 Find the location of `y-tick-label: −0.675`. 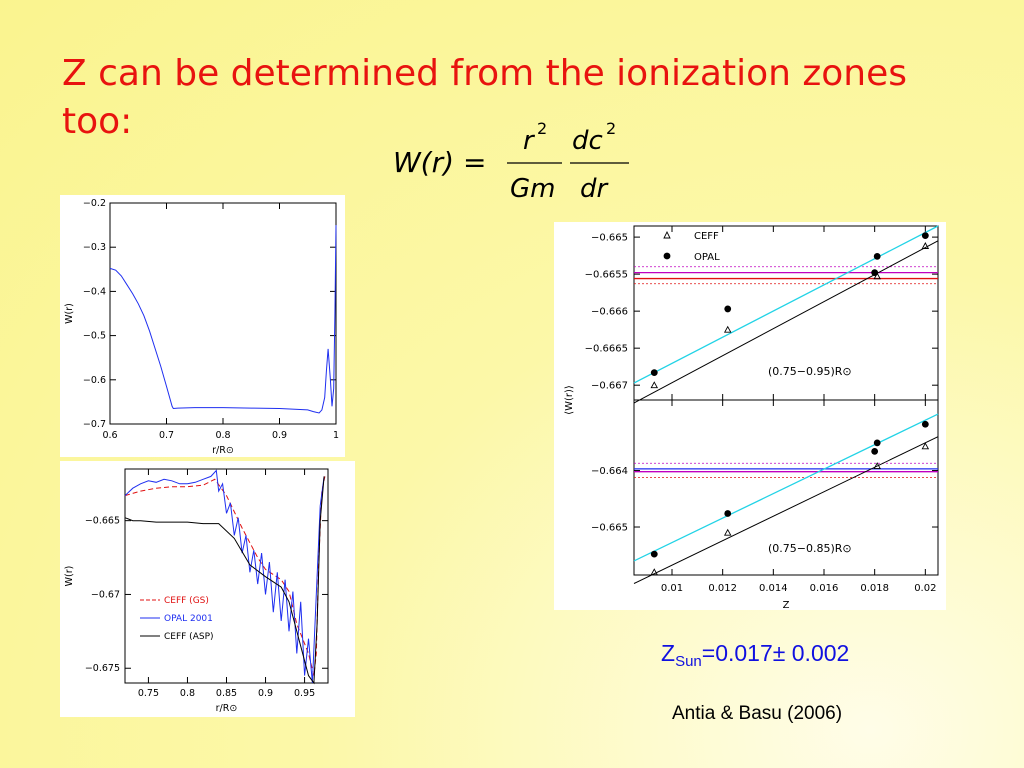

y-tick-label: −0.675 is located at coordinates (102, 668).